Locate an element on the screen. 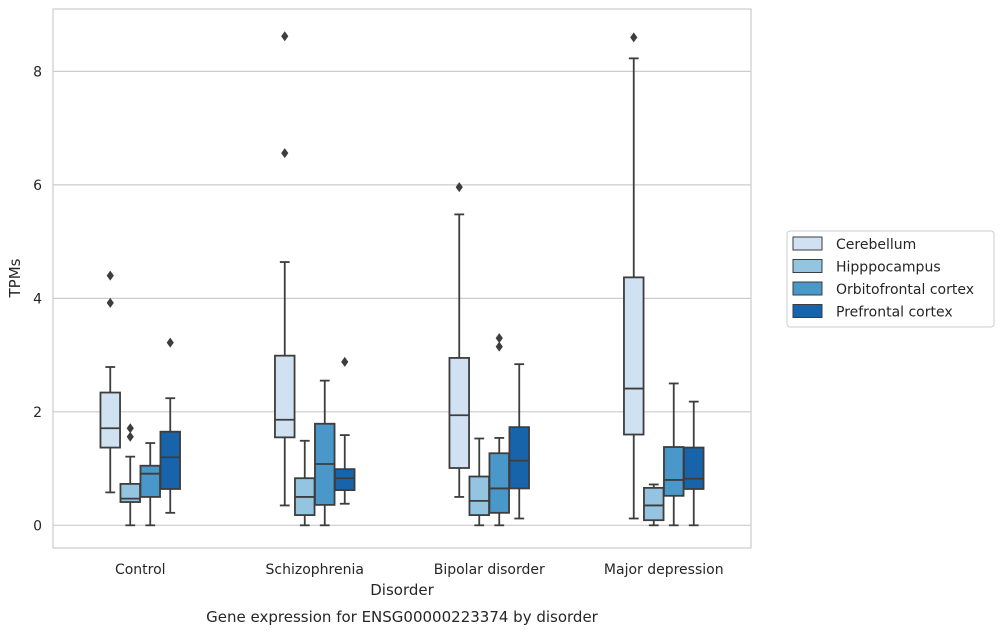  y-tick-label: 4 is located at coordinates (37, 299).